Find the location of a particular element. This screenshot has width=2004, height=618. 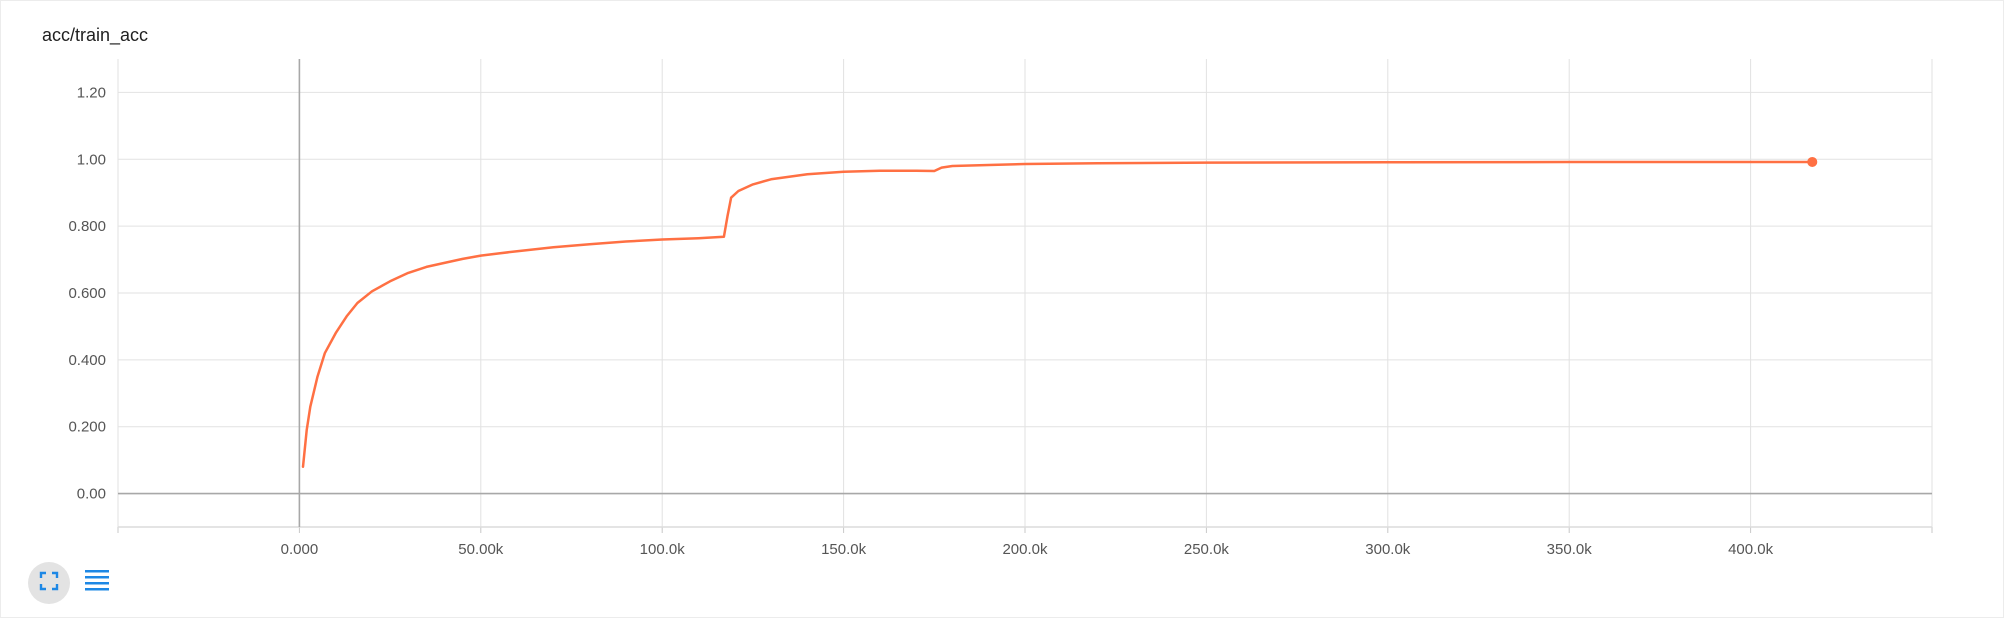

x-tick-label: 400.0k is located at coordinates (1751, 549).